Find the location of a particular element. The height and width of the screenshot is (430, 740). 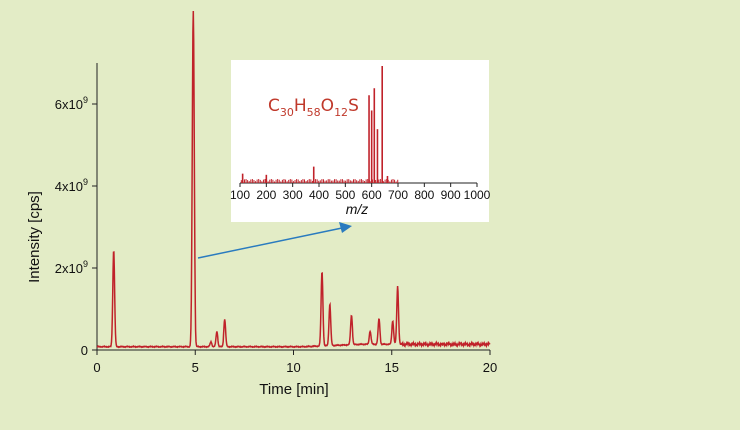

x-tick-label: 5 is located at coordinates (195, 367).